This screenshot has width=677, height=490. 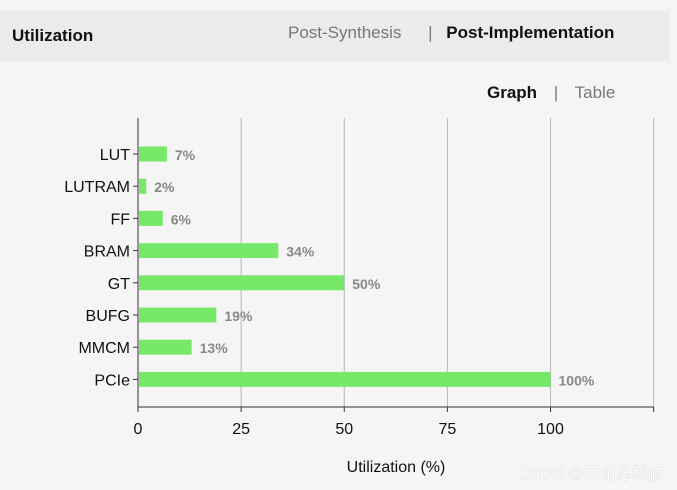 I want to click on tab-post-synthesis: Post-Synthesis, so click(x=345, y=32).